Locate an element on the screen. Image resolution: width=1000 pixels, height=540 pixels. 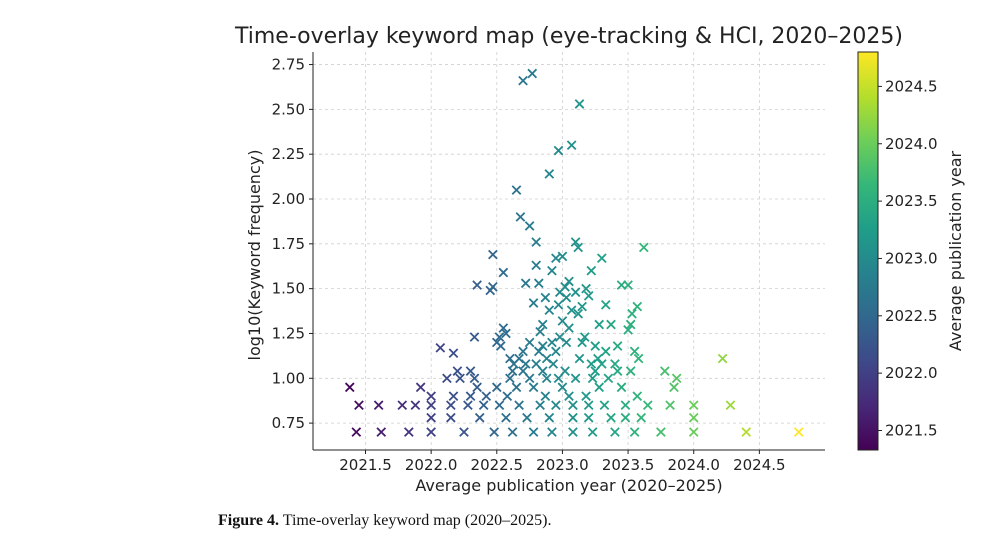
colorbar-tick-label: 2024.0 is located at coordinates (911, 144).